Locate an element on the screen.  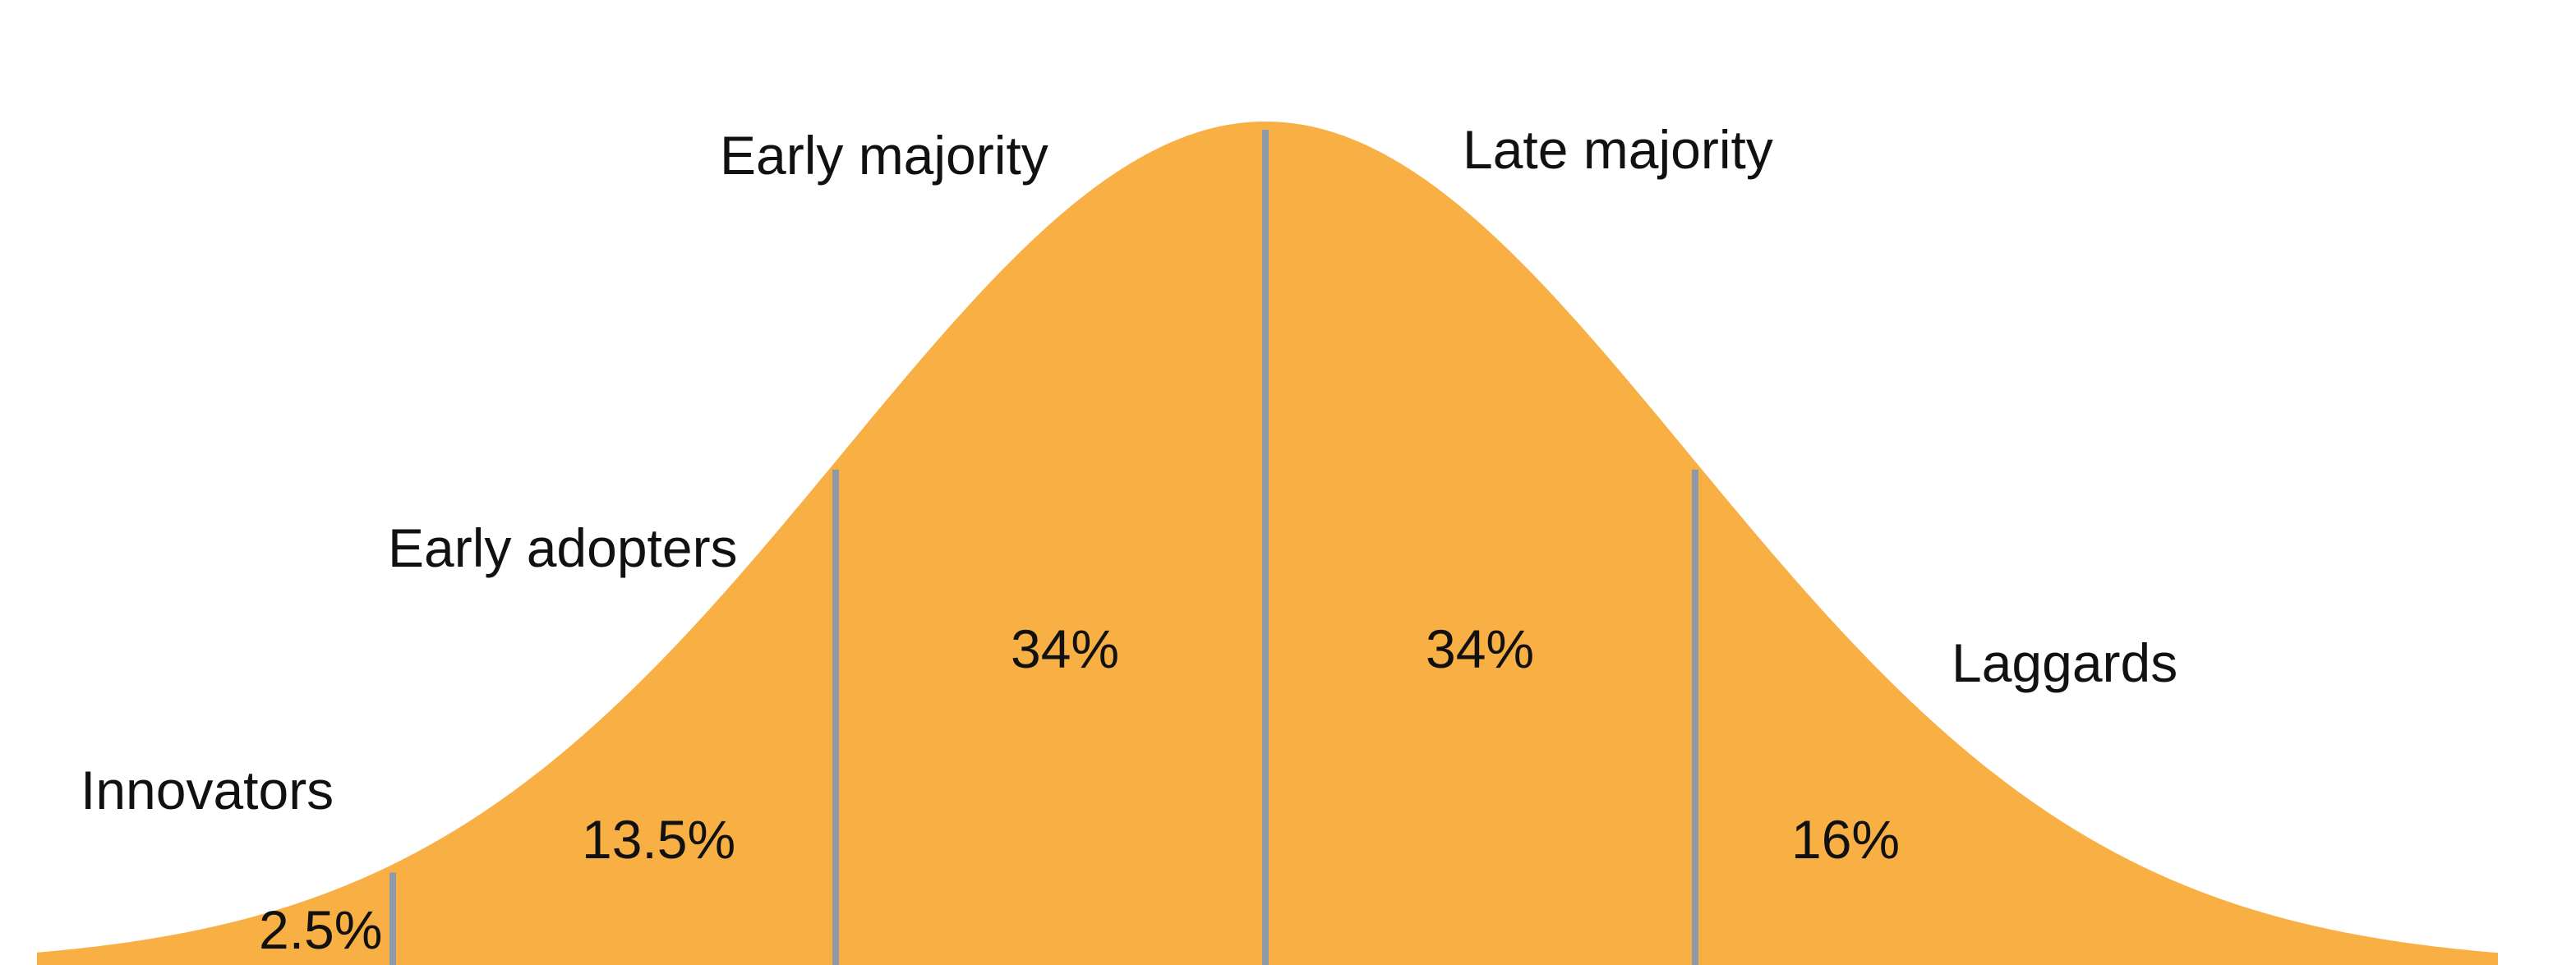
divider-innovators-early-adopters is located at coordinates (392, 918).